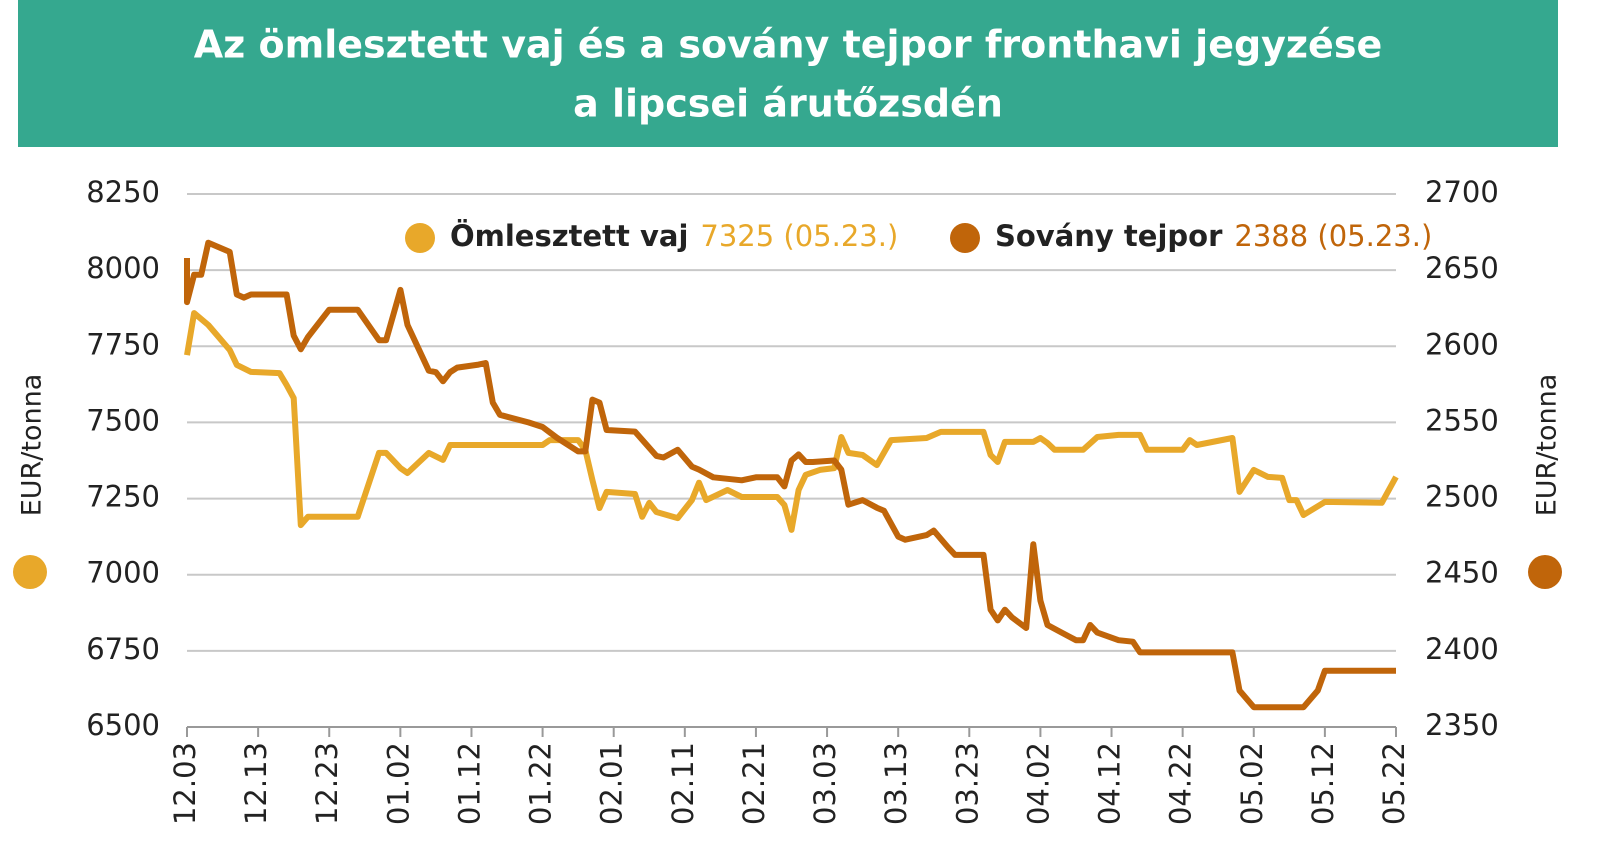 Image resolution: width=1597 pixels, height=857 pixels. I want to click on x-tick-label: 02.01, so click(612, 783).